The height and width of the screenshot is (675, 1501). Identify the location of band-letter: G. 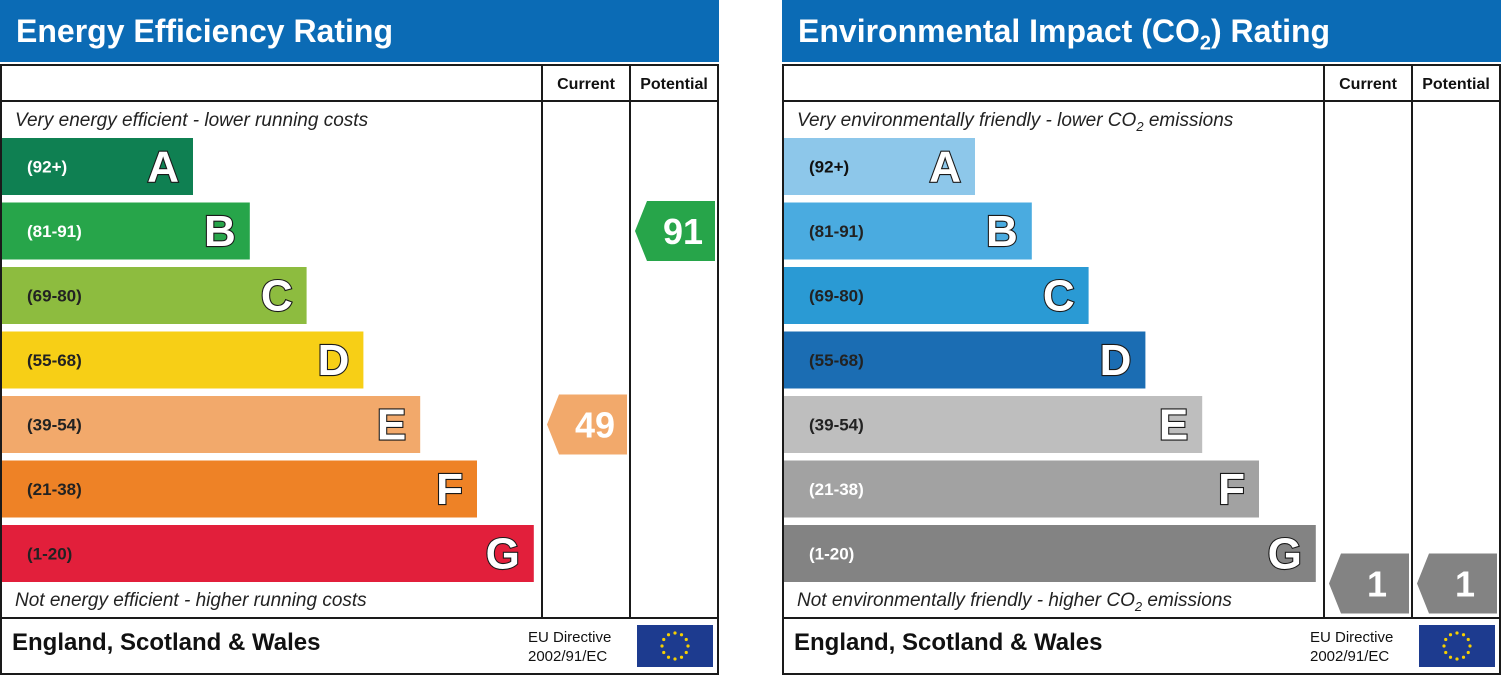
(1285, 554).